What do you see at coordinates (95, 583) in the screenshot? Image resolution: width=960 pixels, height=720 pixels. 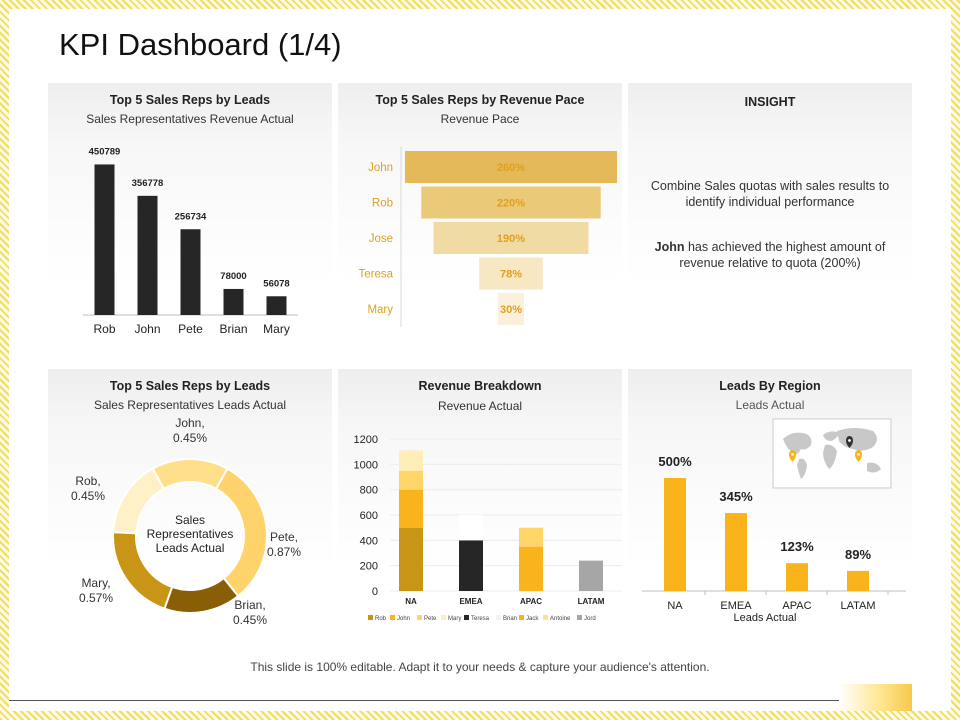 I see `slice-label: Mary,` at bounding box center [95, 583].